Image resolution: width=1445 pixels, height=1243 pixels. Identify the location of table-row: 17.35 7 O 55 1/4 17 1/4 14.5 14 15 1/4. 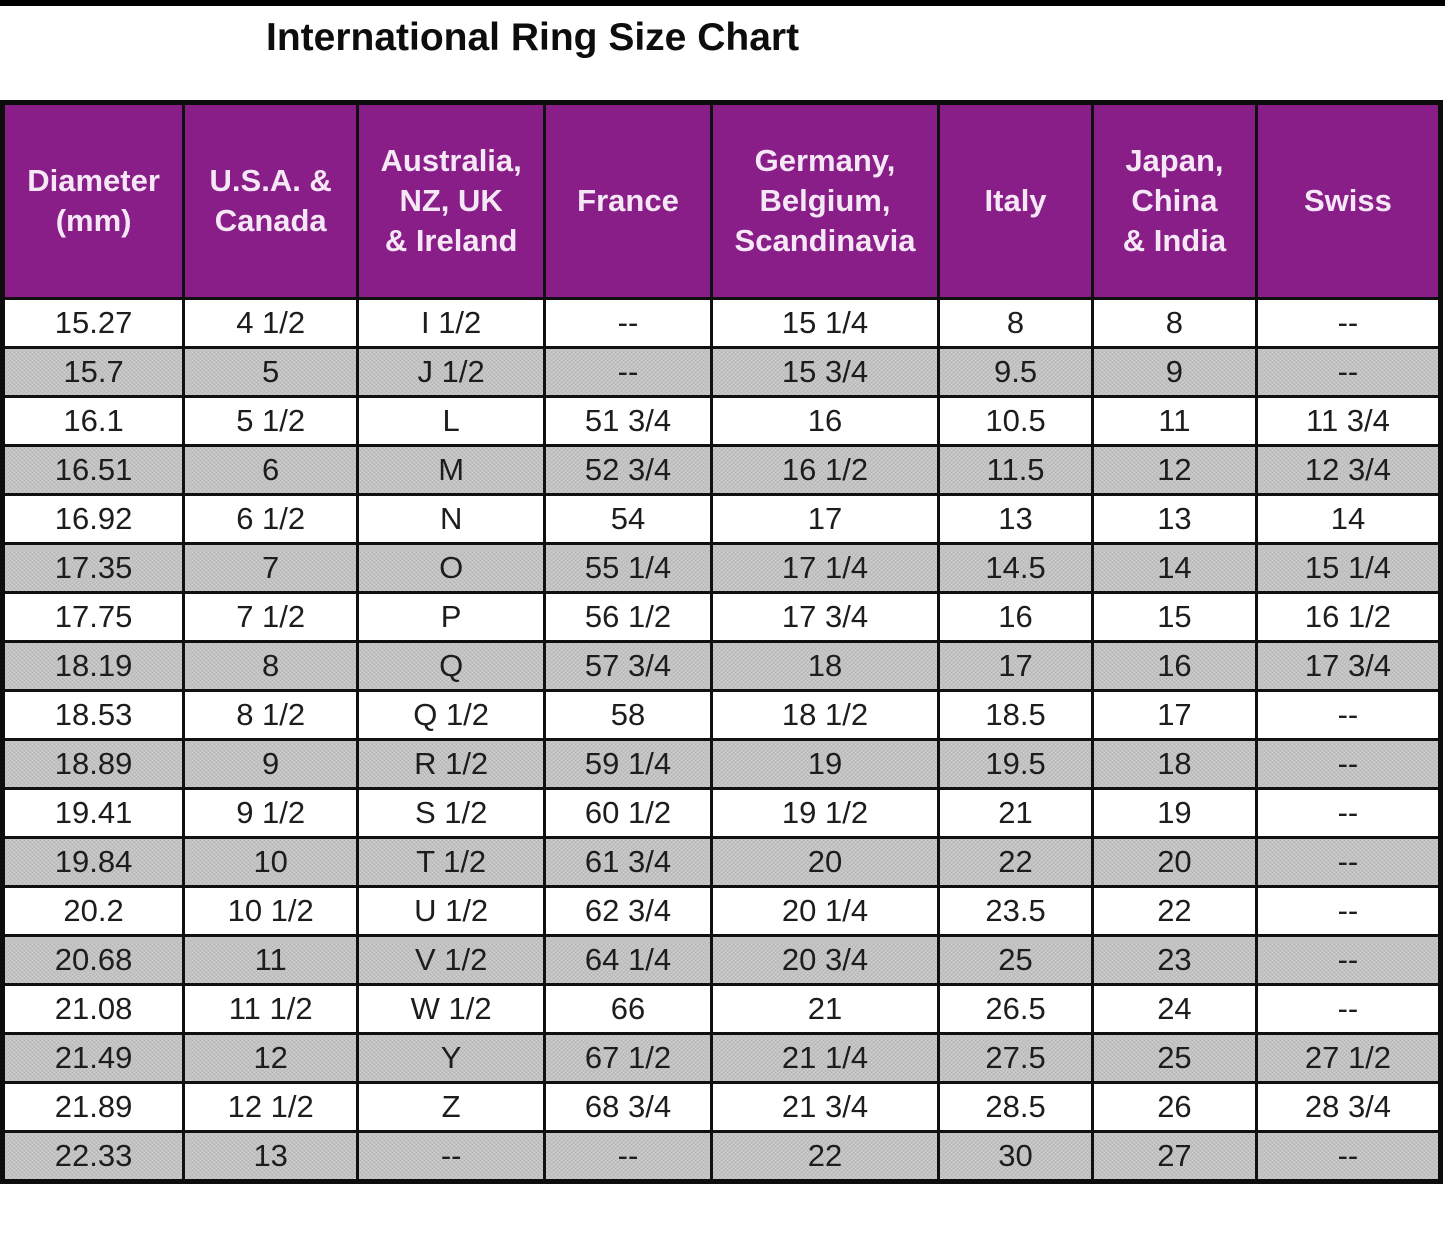
(721, 568).